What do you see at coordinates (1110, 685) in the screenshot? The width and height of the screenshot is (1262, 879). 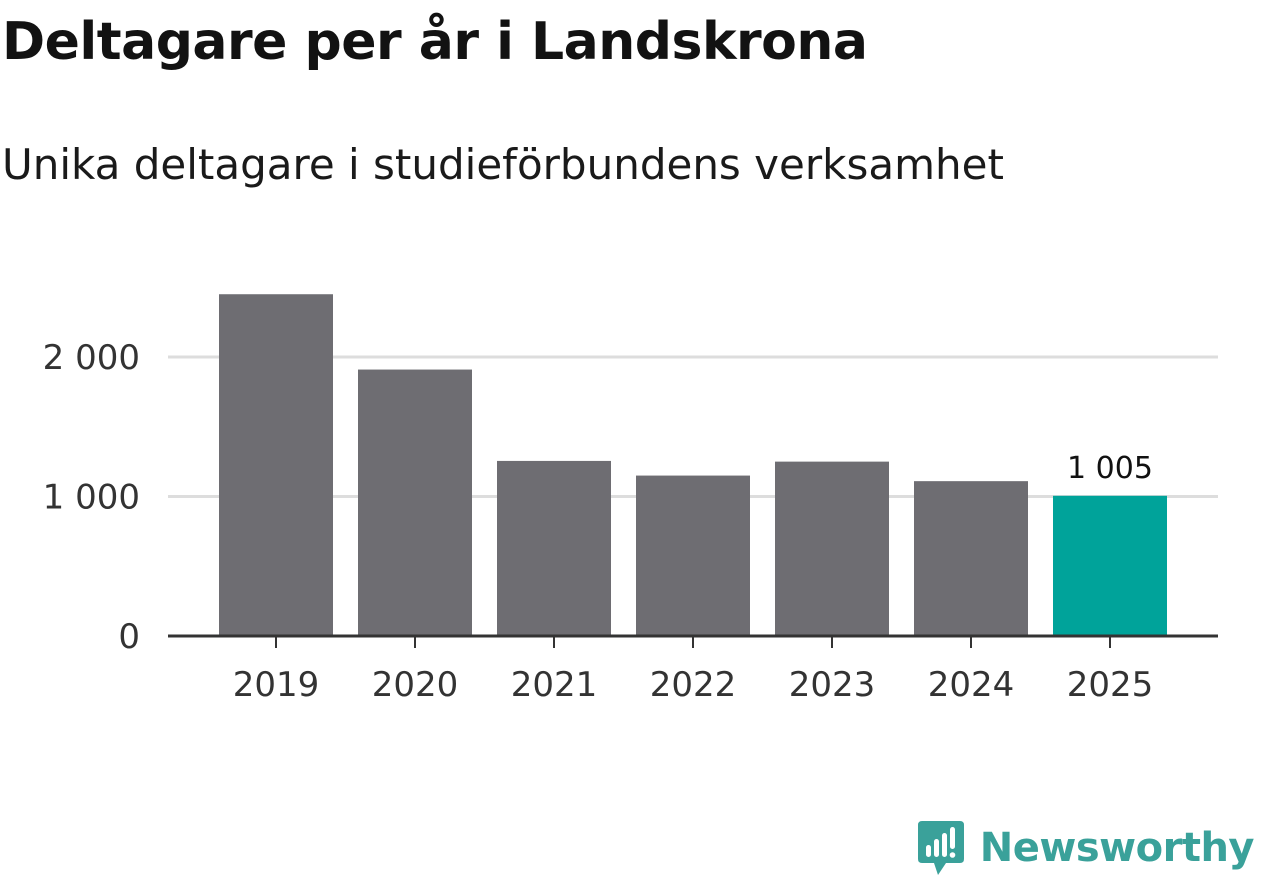 I see `x-tick-label: 2025` at bounding box center [1110, 685].